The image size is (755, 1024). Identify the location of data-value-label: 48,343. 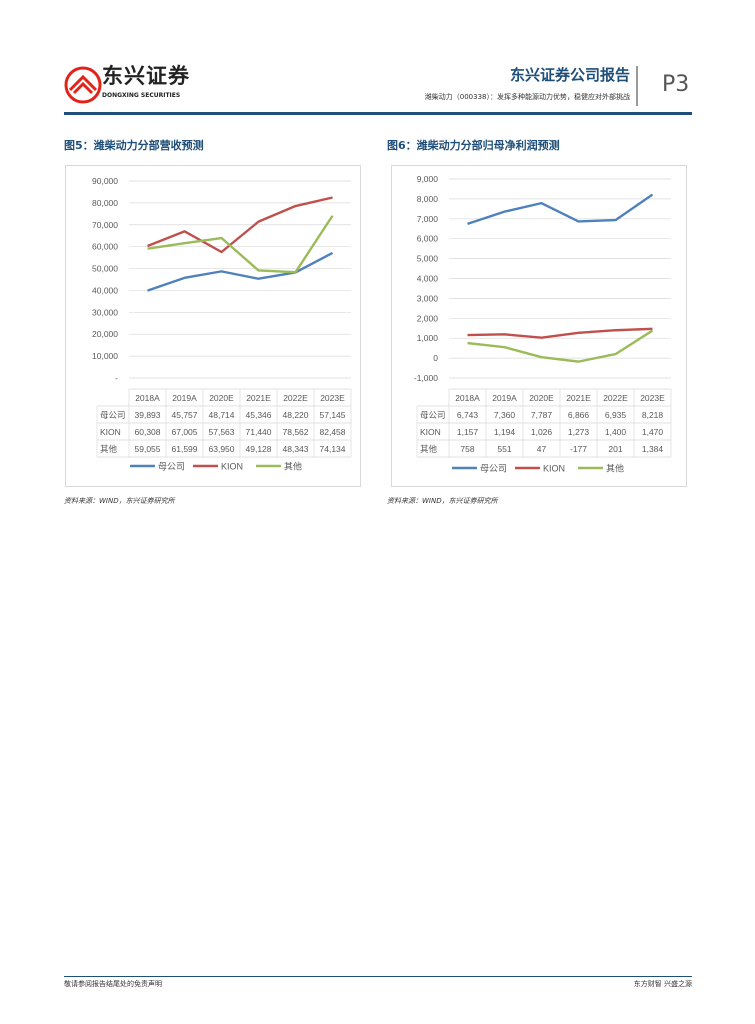
(296, 449).